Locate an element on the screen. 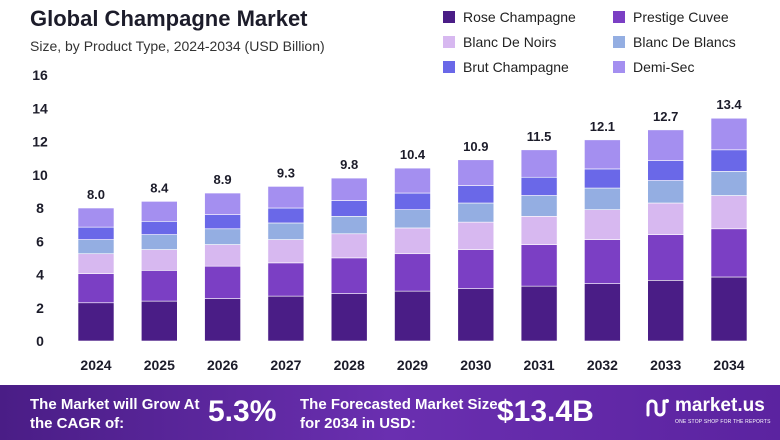 This screenshot has width=780, height=440. bar-total-label: 10.4 is located at coordinates (413, 154).